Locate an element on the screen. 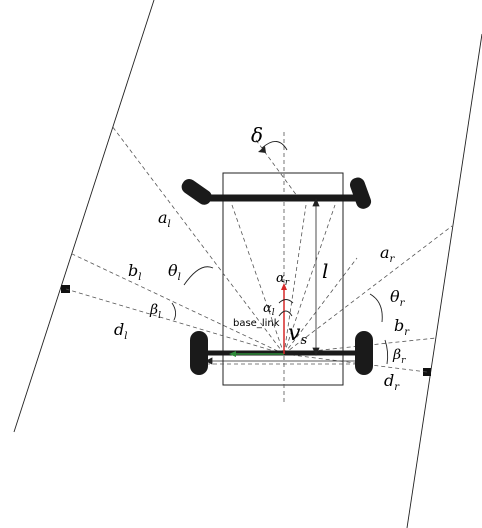 The width and height of the screenshot is (482, 528). steering-angle-arc is located at coordinates (274, 146).